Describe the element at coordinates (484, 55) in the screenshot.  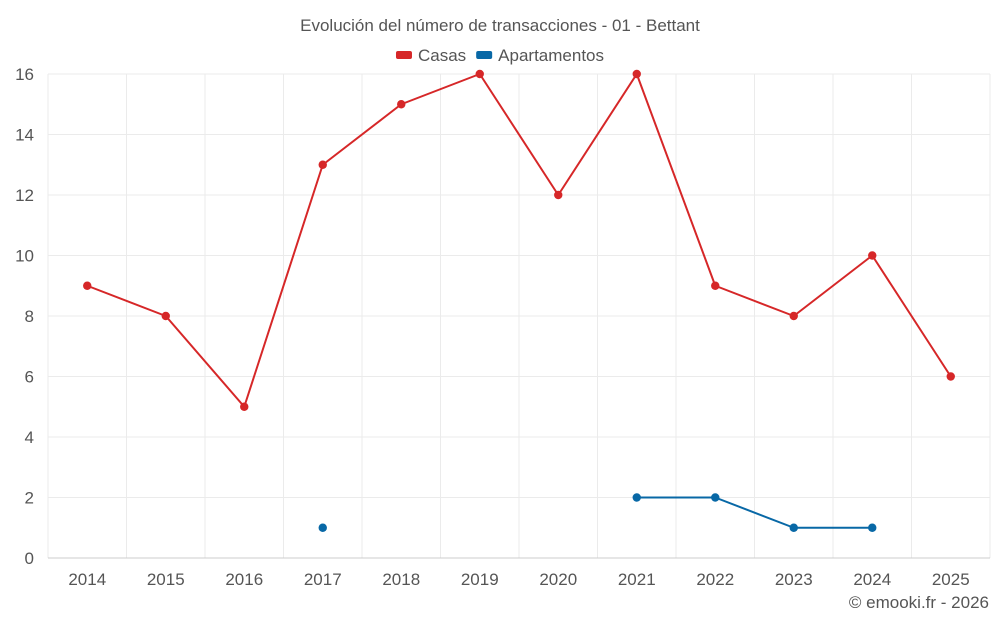
I see `legend-swatch-apartamentos` at that location.